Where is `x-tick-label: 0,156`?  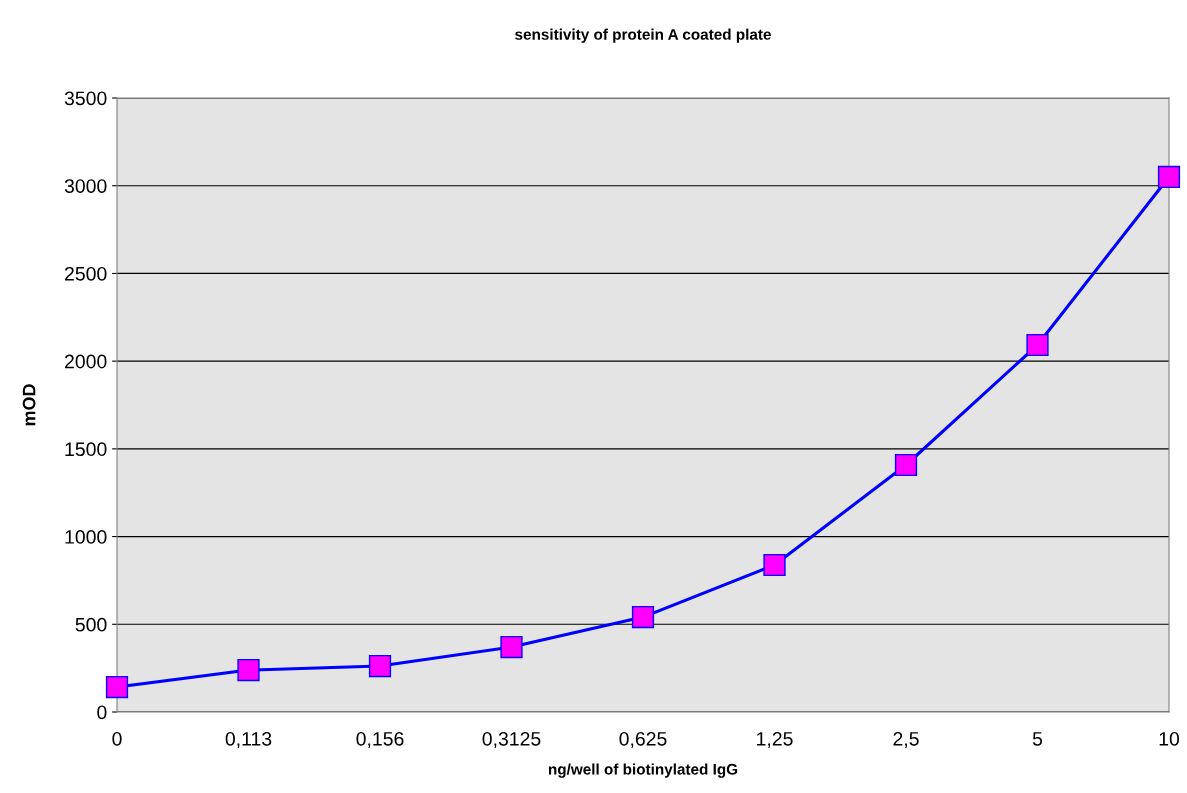
x-tick-label: 0,156 is located at coordinates (380, 740).